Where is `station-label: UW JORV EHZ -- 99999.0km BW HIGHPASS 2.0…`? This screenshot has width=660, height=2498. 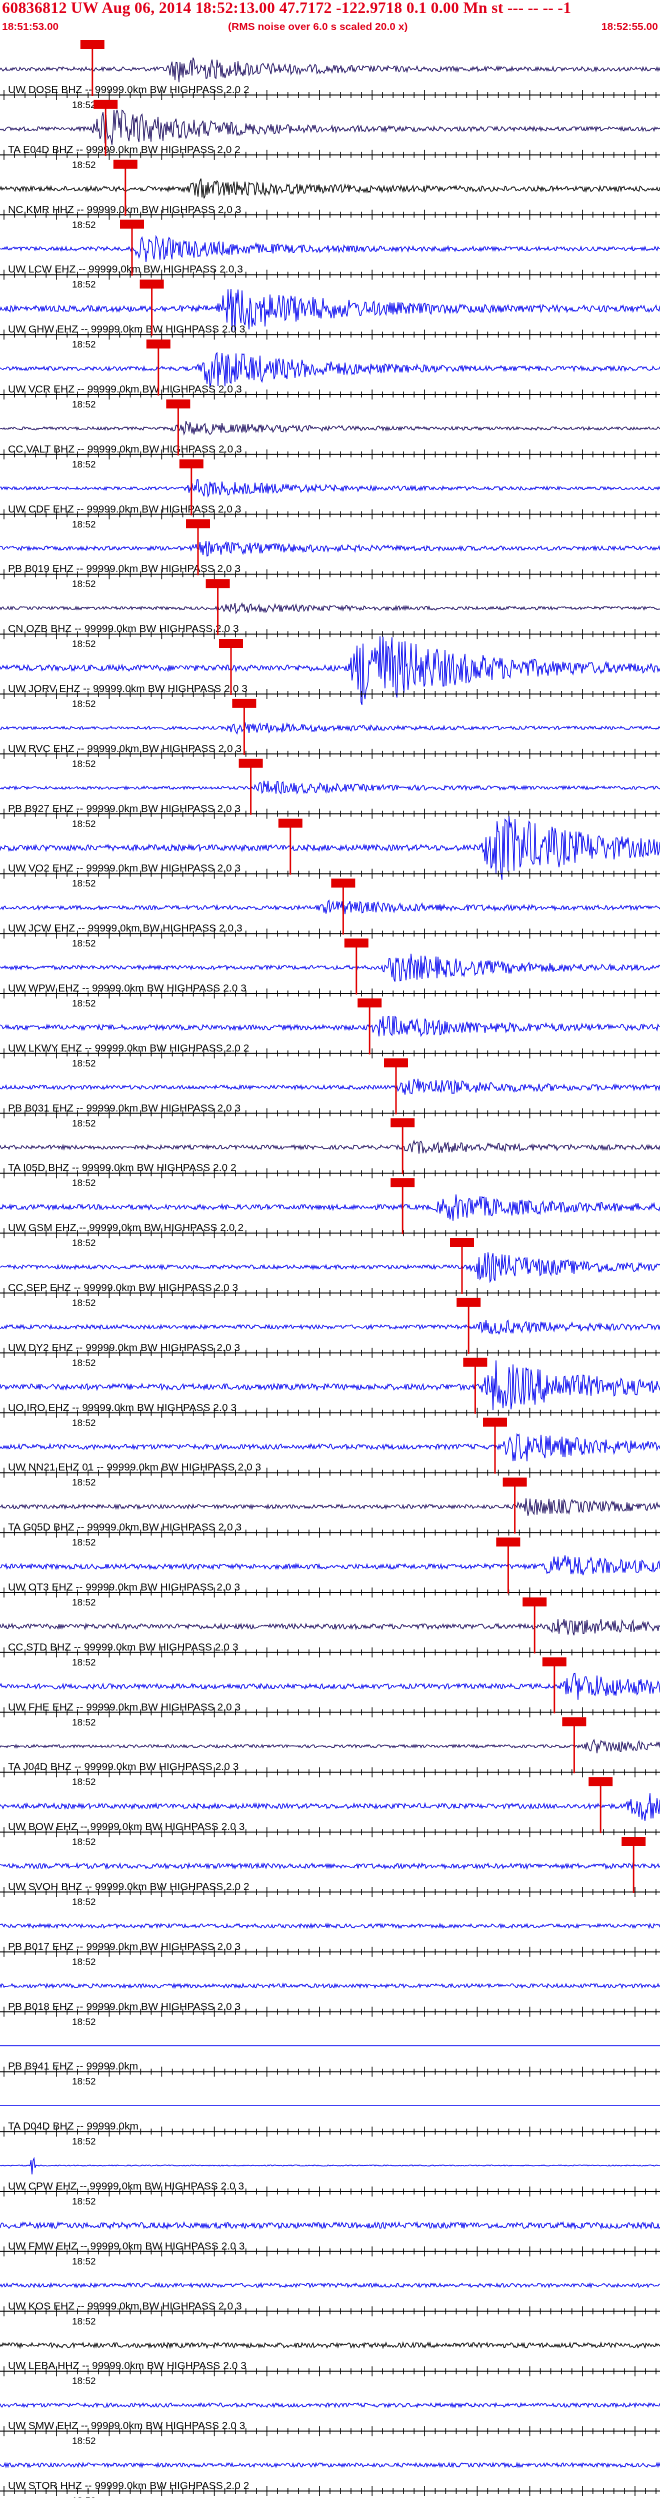
station-label: UW JORV EHZ -- 99999.0km BW HIGHPASS 2.0… is located at coordinates (128, 689).